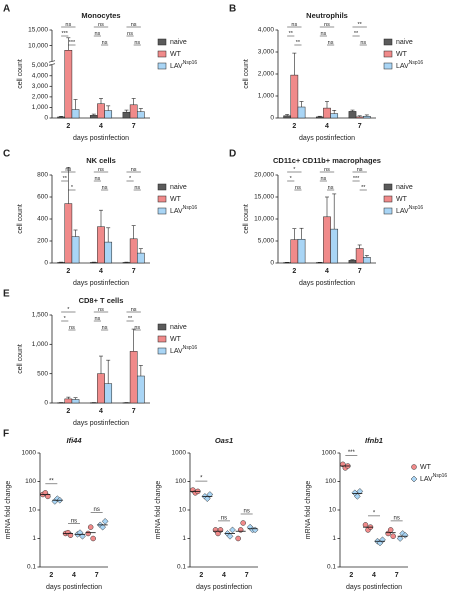 Image resolution: width=452 pixels, height=600 pixels. I want to click on chart-title: Ifnb1, so click(374, 440).